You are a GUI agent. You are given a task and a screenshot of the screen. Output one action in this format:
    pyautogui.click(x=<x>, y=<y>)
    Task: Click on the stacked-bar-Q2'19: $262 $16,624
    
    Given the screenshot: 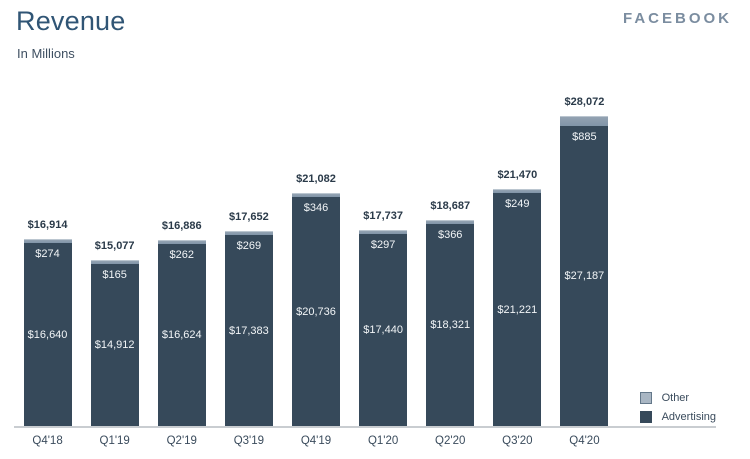 What is the action you would take?
    pyautogui.click(x=181, y=333)
    